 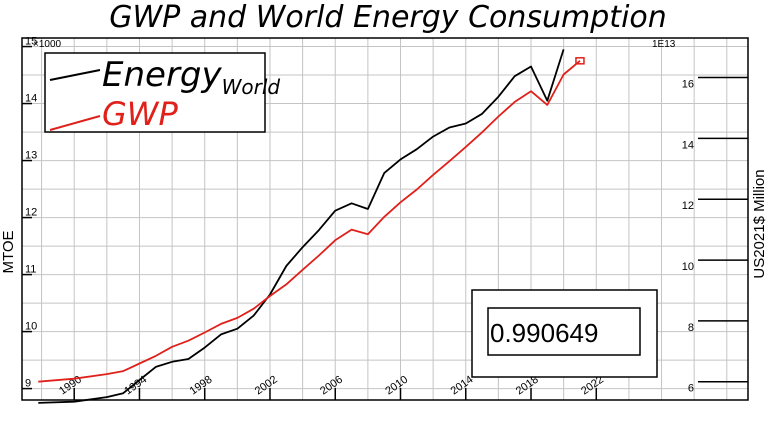 What do you see at coordinates (691, 389) in the screenshot?
I see `right-tick-label: 6` at bounding box center [691, 389].